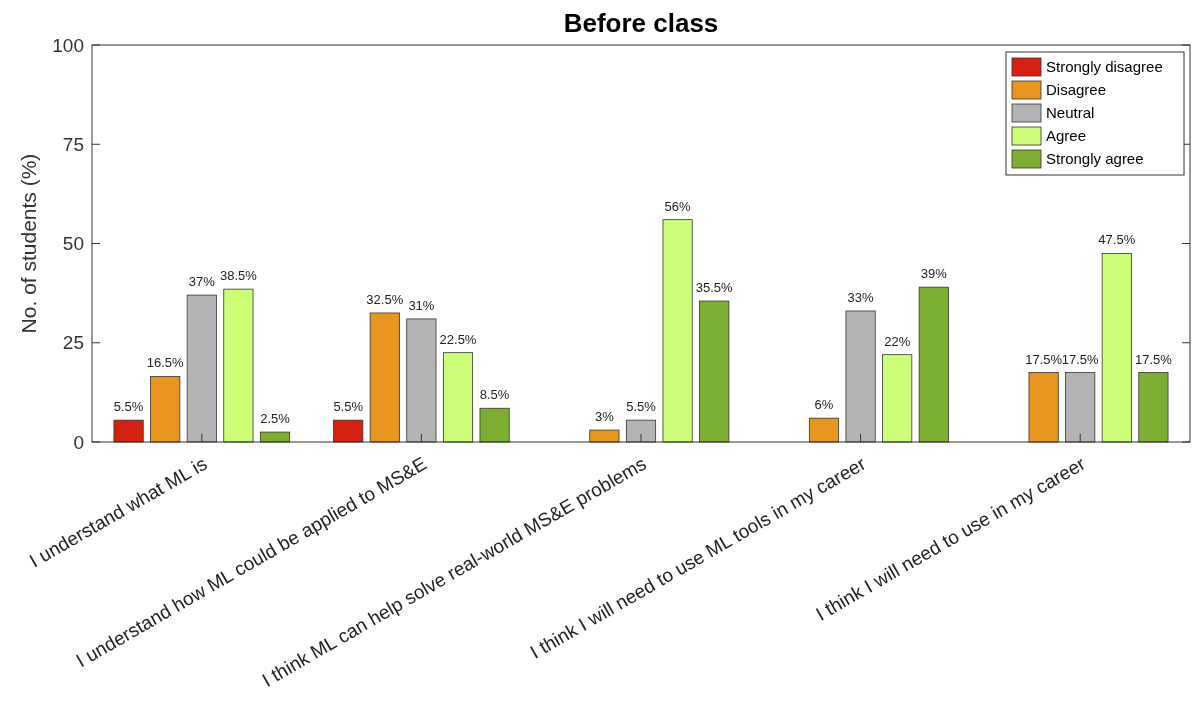 This screenshot has height=713, width=1204. What do you see at coordinates (934, 274) in the screenshot?
I see `data-label: 39%` at bounding box center [934, 274].